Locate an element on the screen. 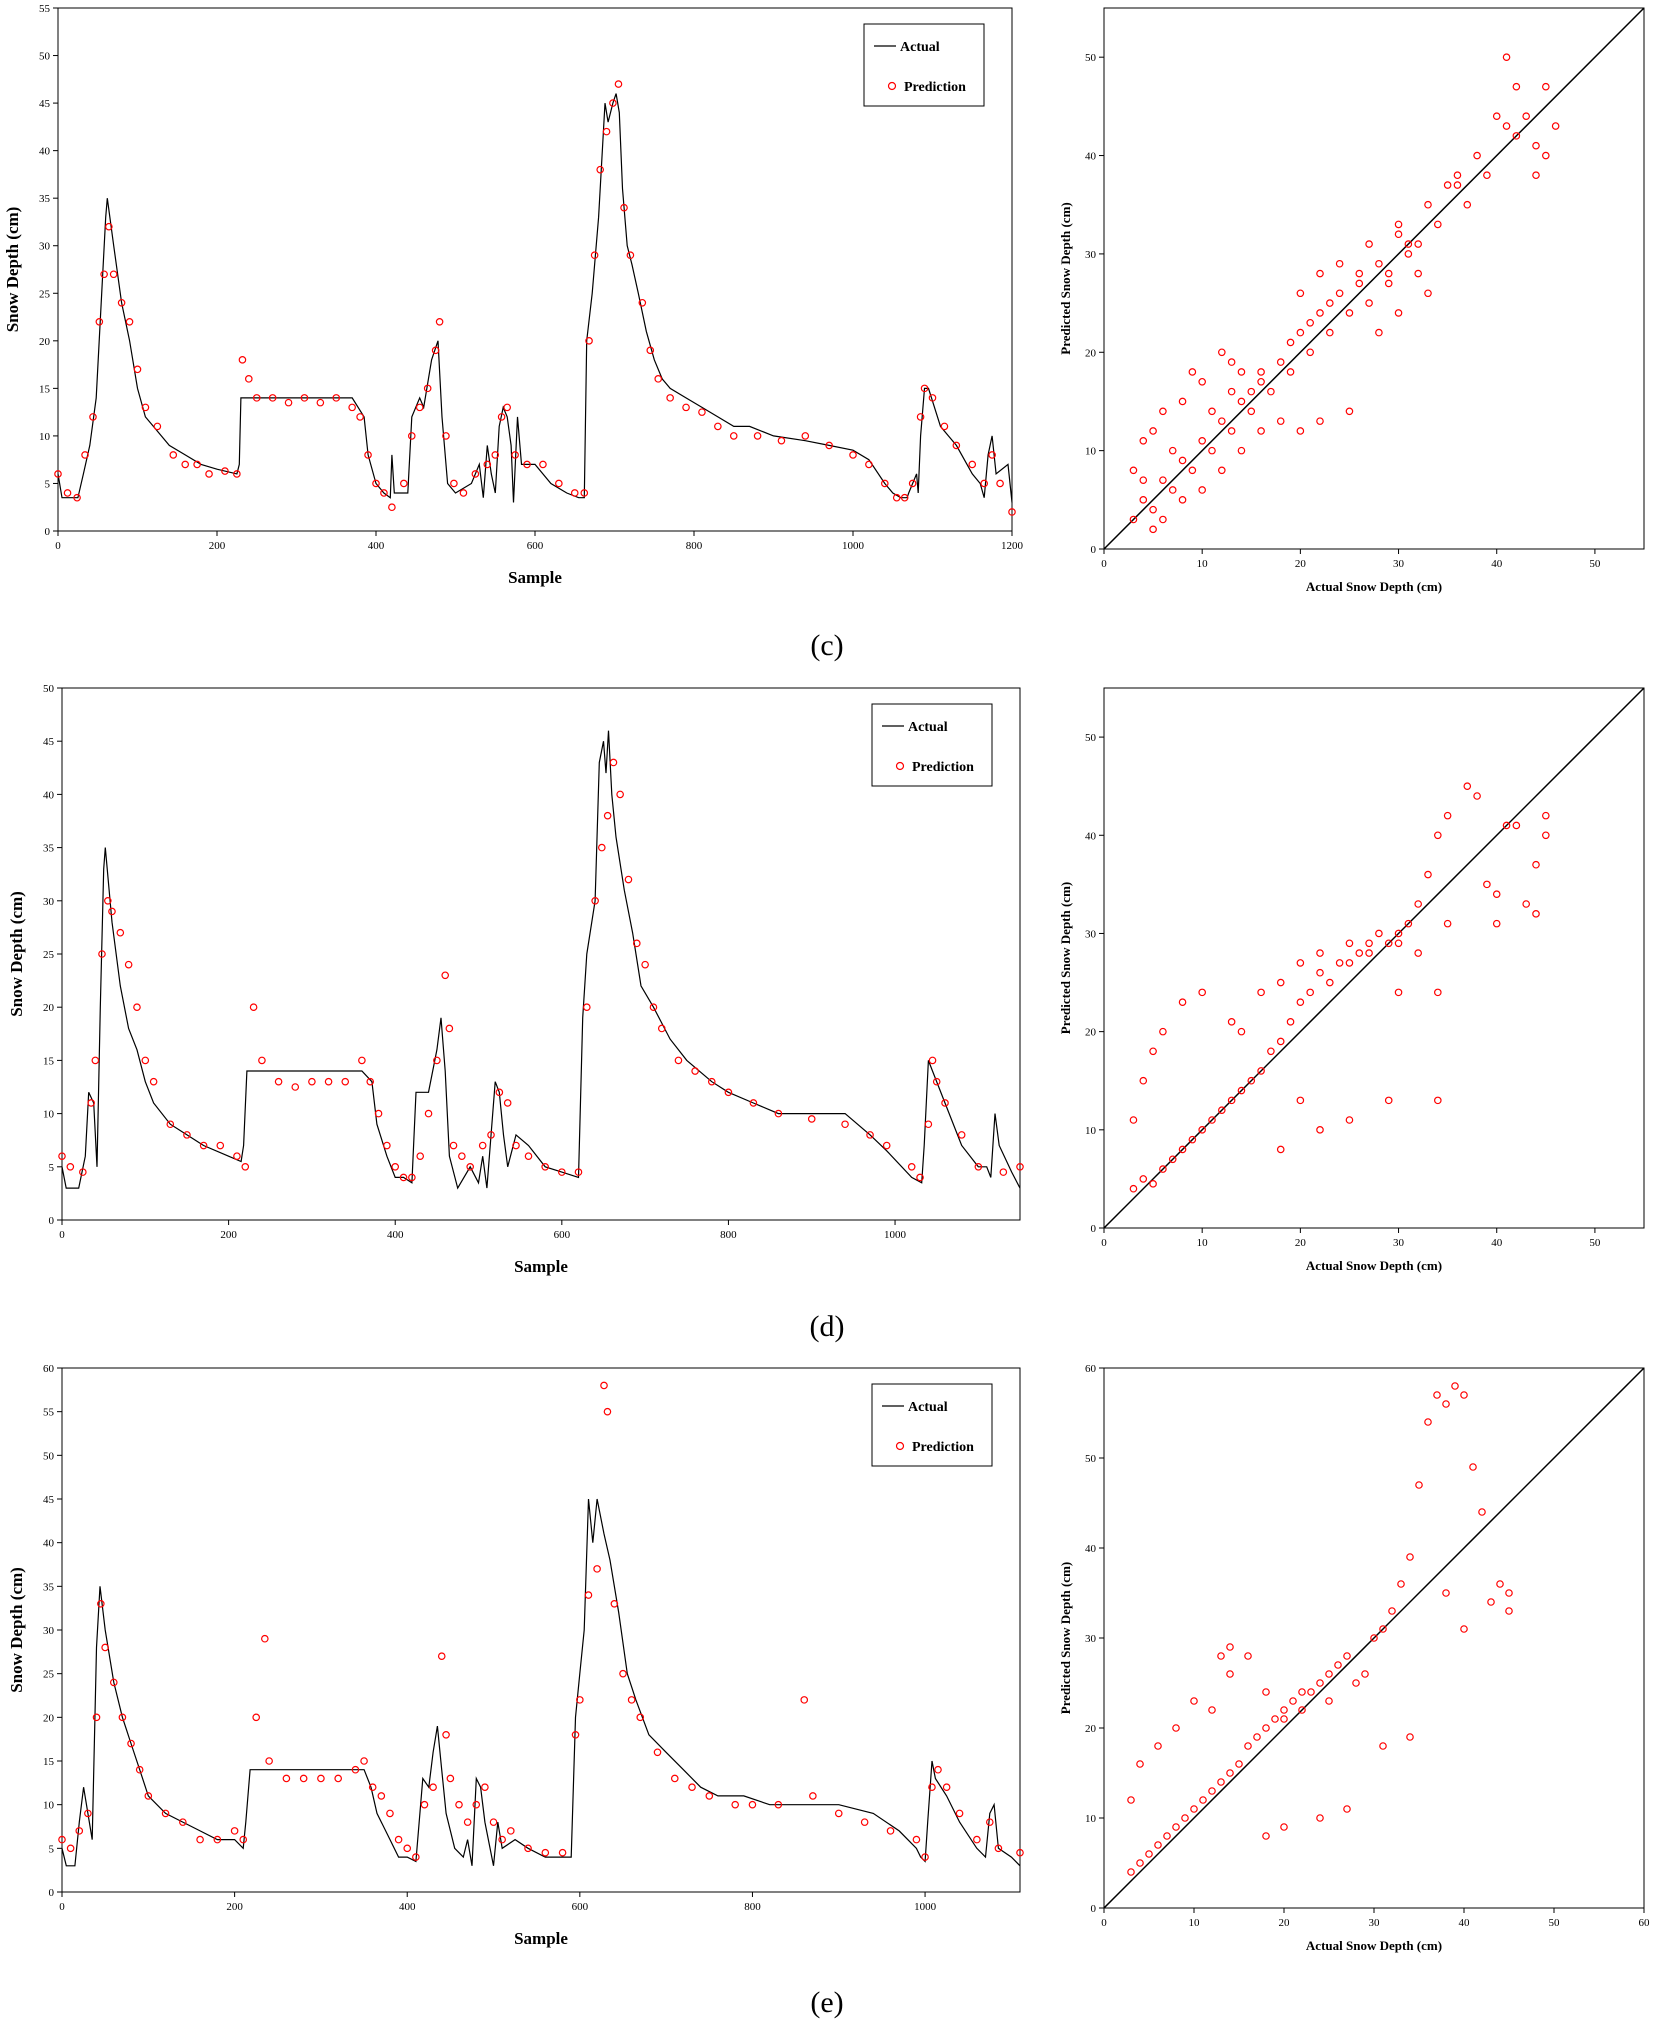  y-tick-label: 35 is located at coordinates (49, 849).